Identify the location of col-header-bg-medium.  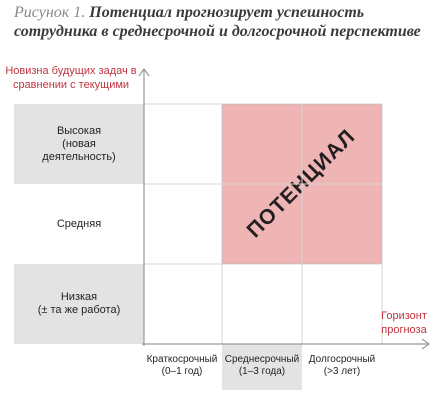
(262, 367).